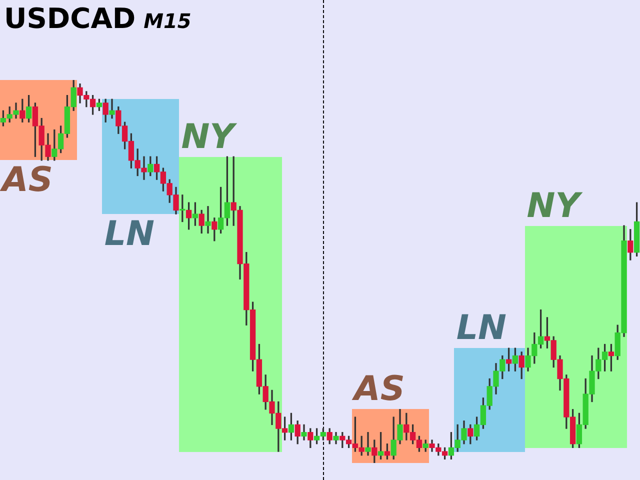  I want to click on annotation: AS, so click(379, 389).